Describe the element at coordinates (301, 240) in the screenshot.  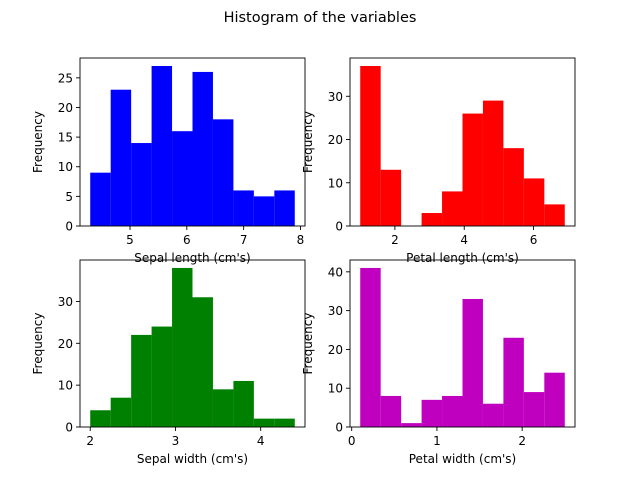
I see `sepal-length-x-tick-label: 8` at that location.